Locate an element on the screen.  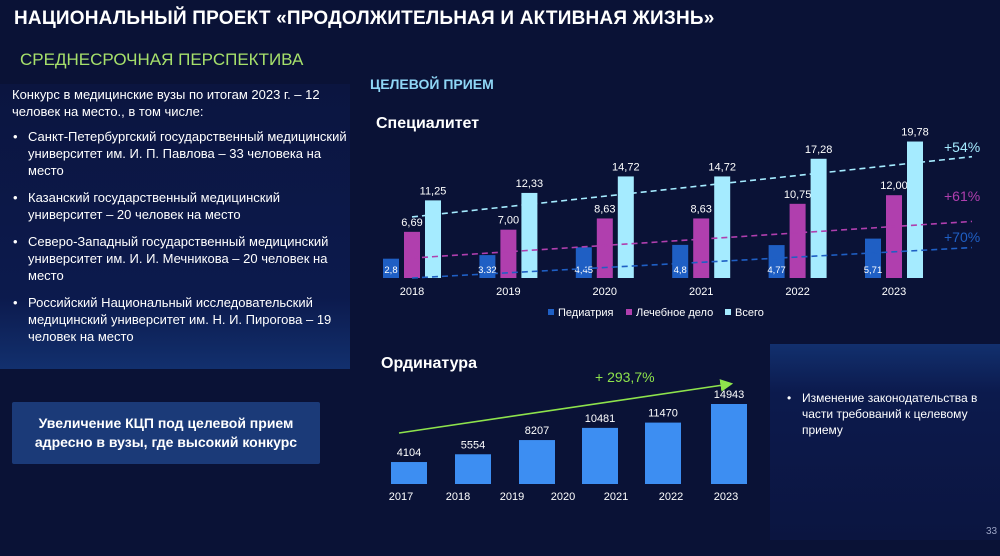
legend-swatch-Лечебное дело is located at coordinates (629, 312).